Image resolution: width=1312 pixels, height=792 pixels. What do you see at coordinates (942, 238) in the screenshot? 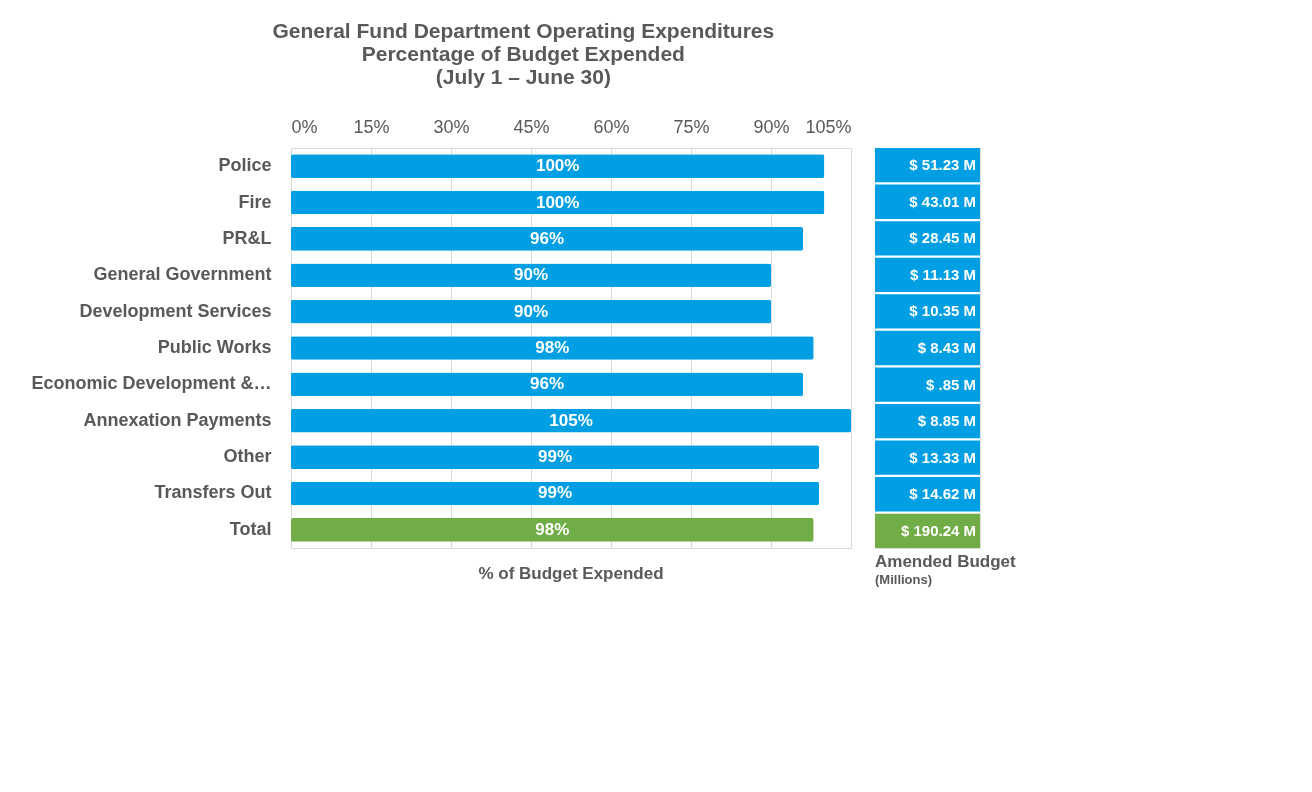
I see `text: $ 28.45 M` at bounding box center [942, 238].